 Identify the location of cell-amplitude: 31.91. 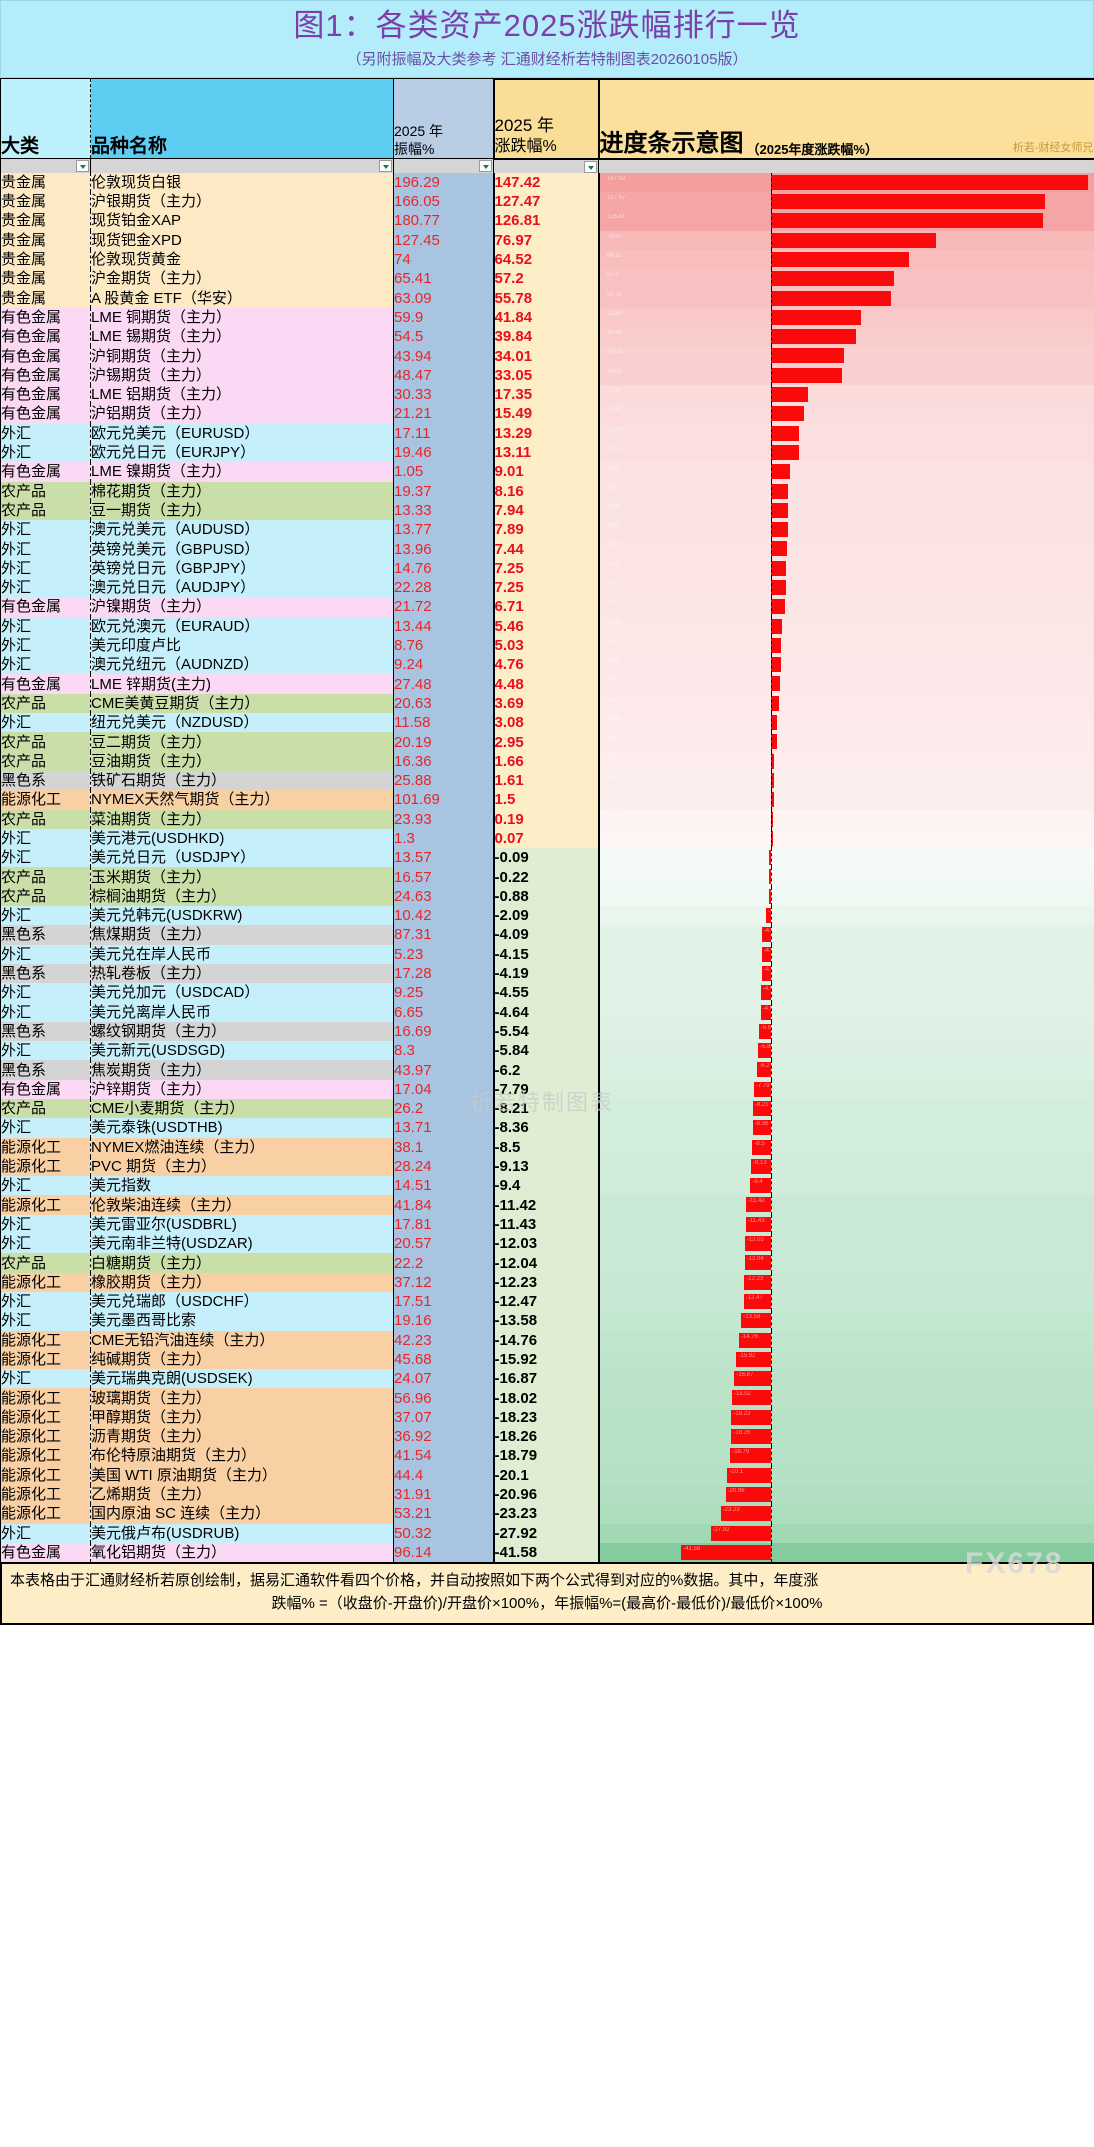
(444, 1494).